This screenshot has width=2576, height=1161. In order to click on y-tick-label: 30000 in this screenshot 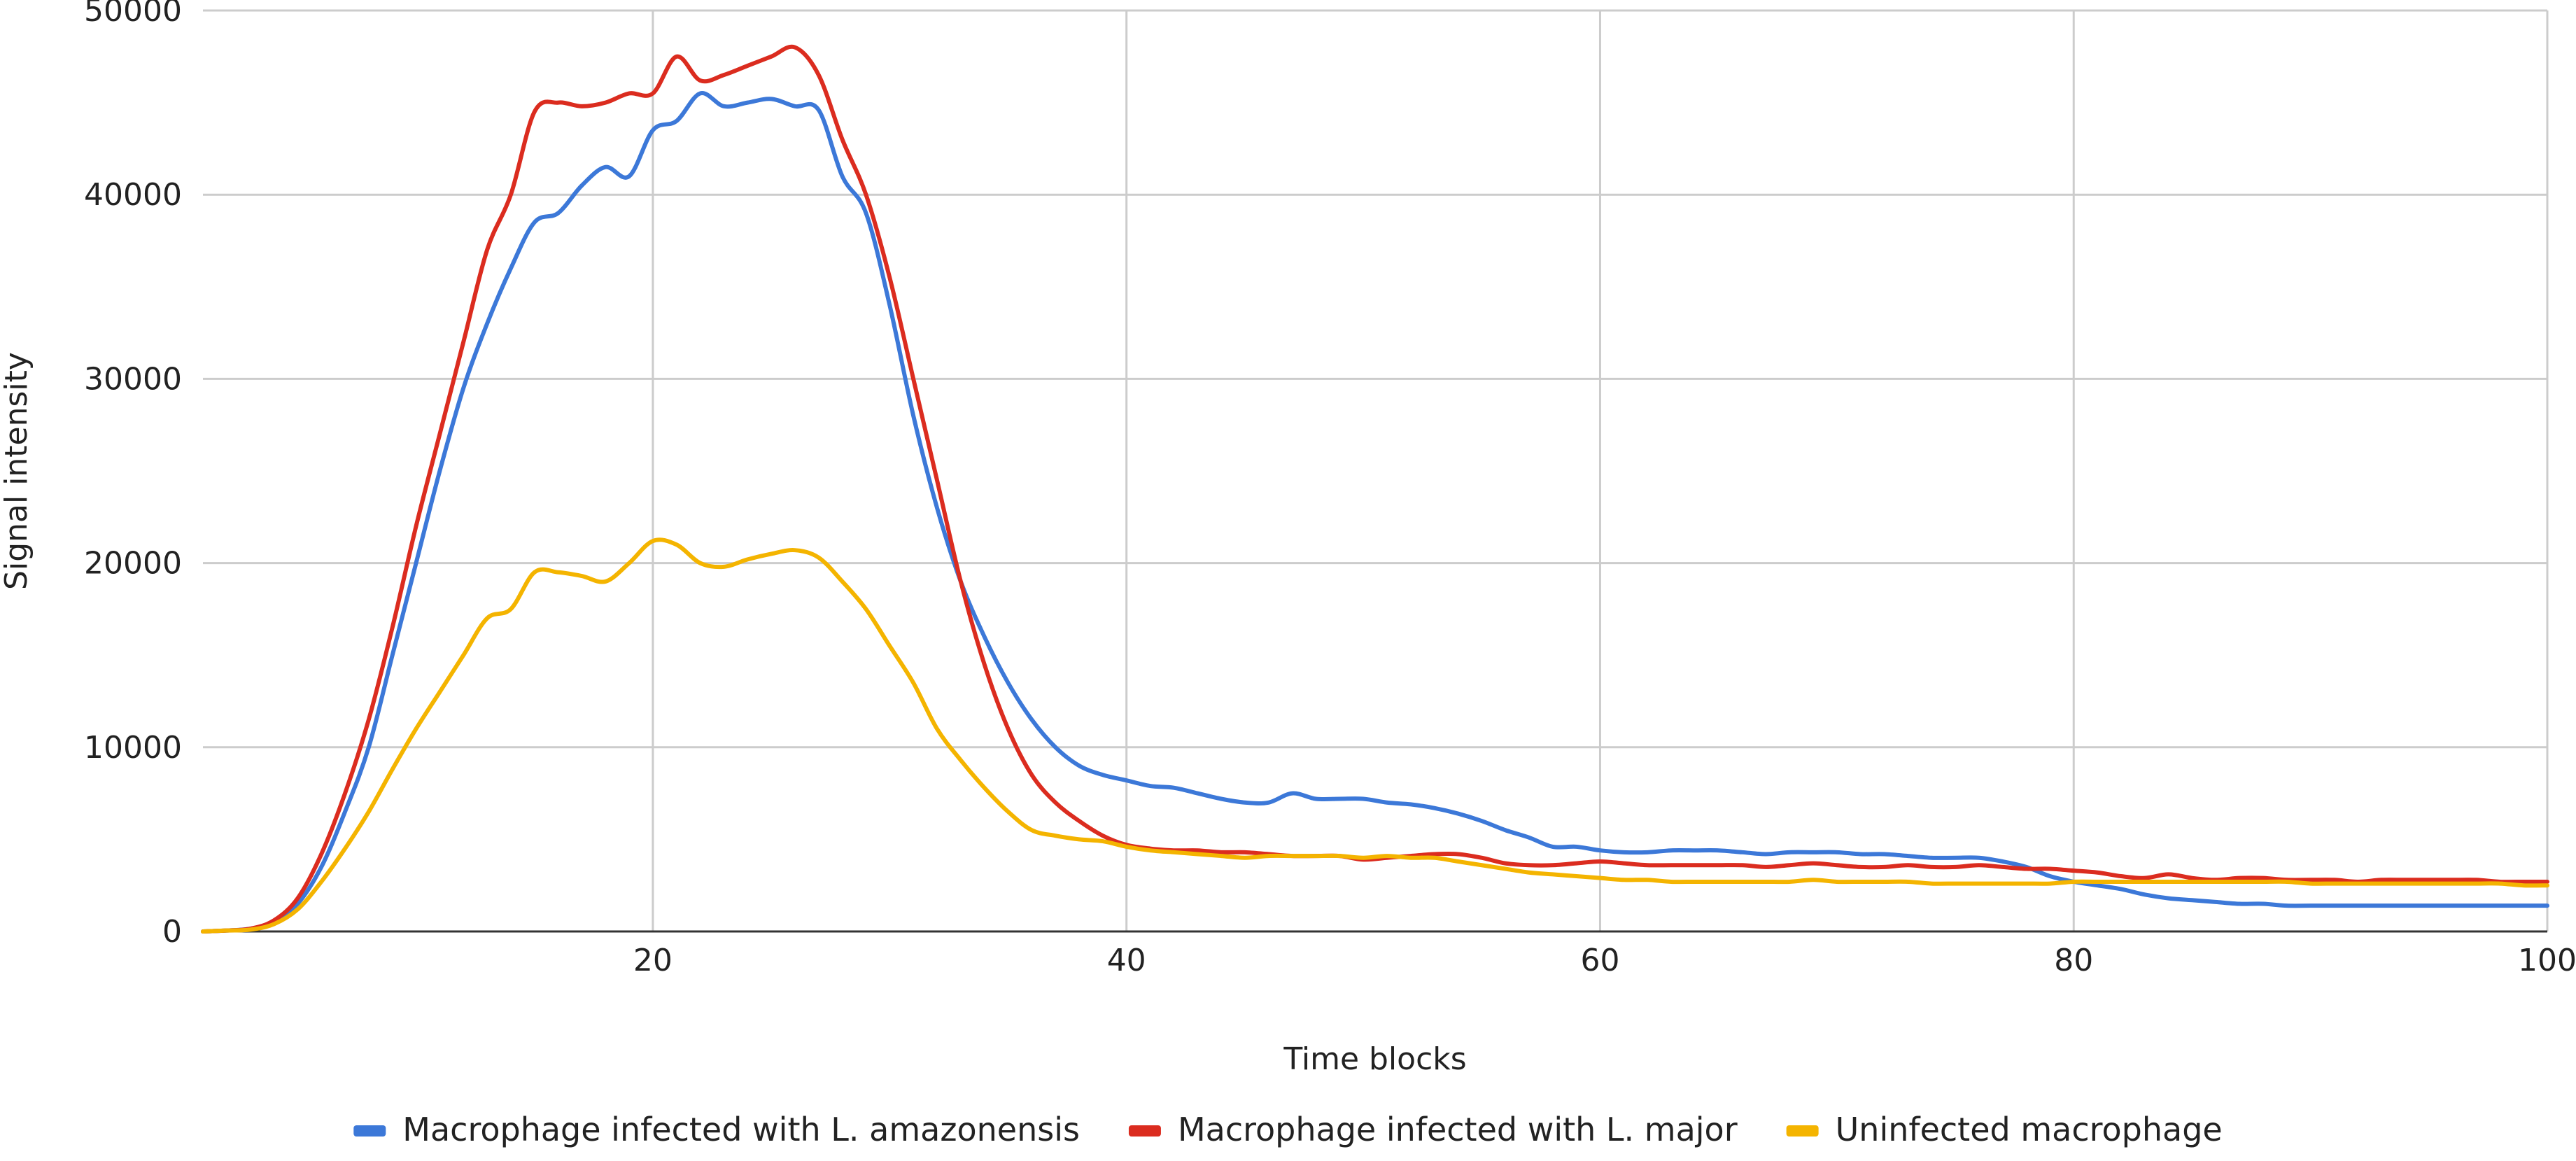, I will do `click(133, 379)`.